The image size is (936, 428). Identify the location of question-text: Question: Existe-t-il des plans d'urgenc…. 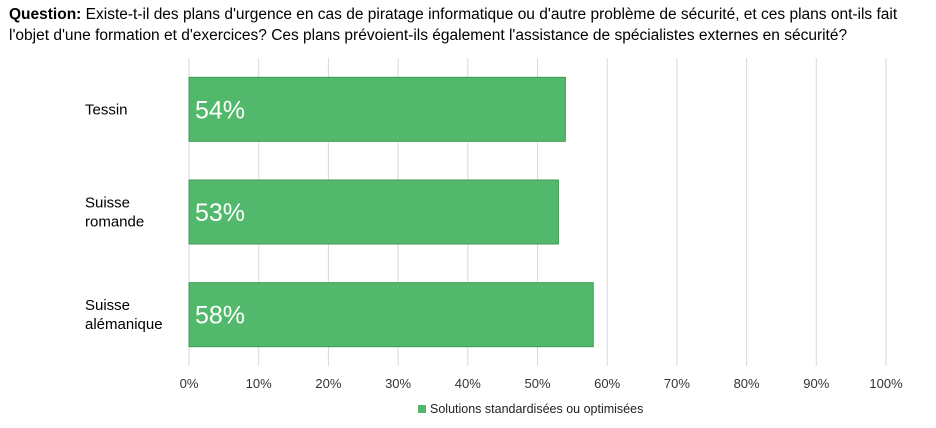
(471, 25).